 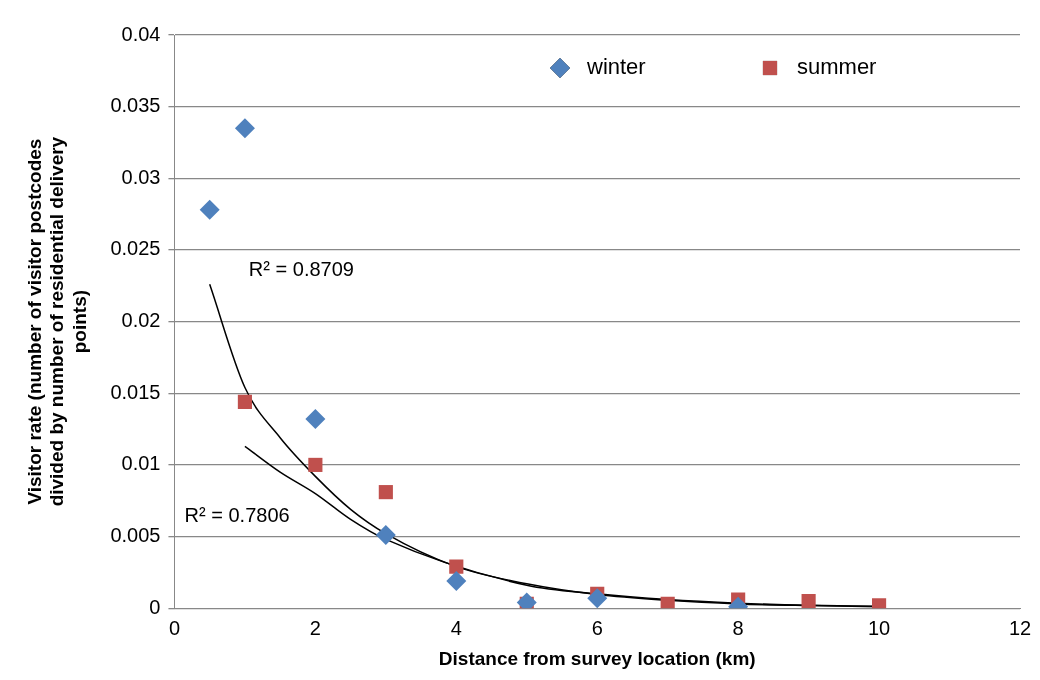 What do you see at coordinates (616, 67) in the screenshot?
I see `legend-label: winter` at bounding box center [616, 67].